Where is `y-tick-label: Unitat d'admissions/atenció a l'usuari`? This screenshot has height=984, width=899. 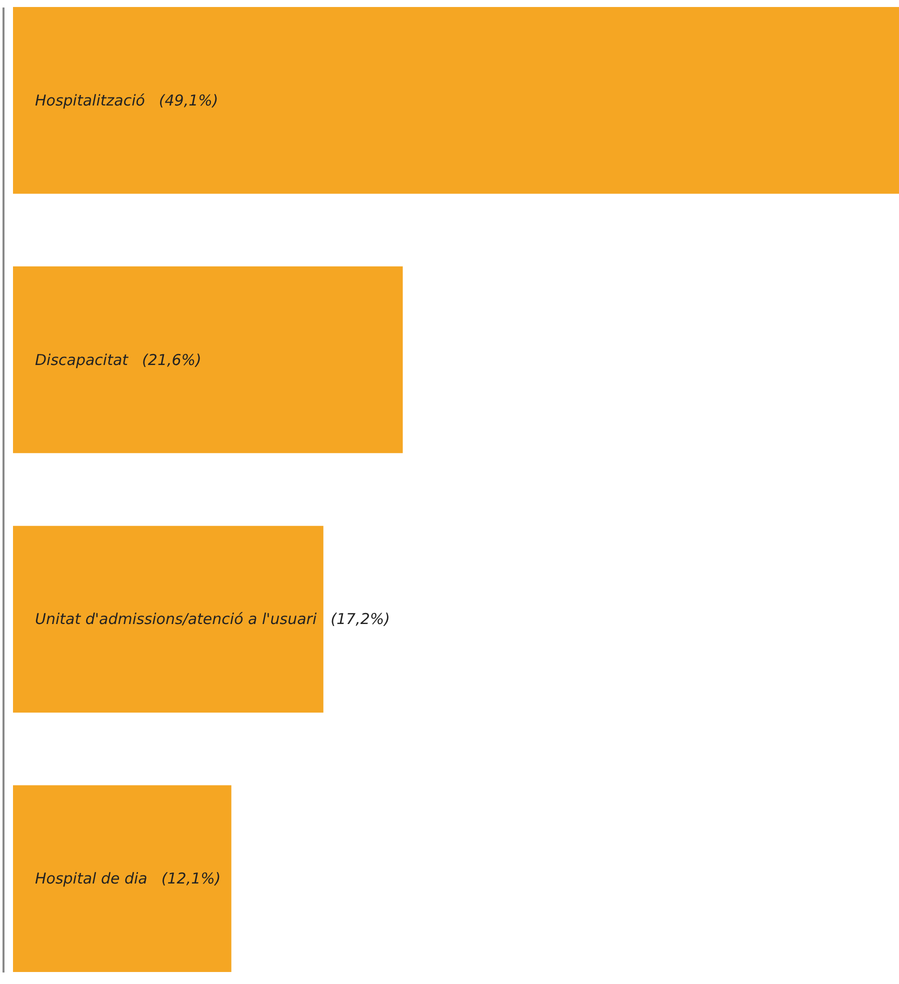
y-tick-label: Unitat d'admissions/atenció a l'usuari is located at coordinates (176, 619).